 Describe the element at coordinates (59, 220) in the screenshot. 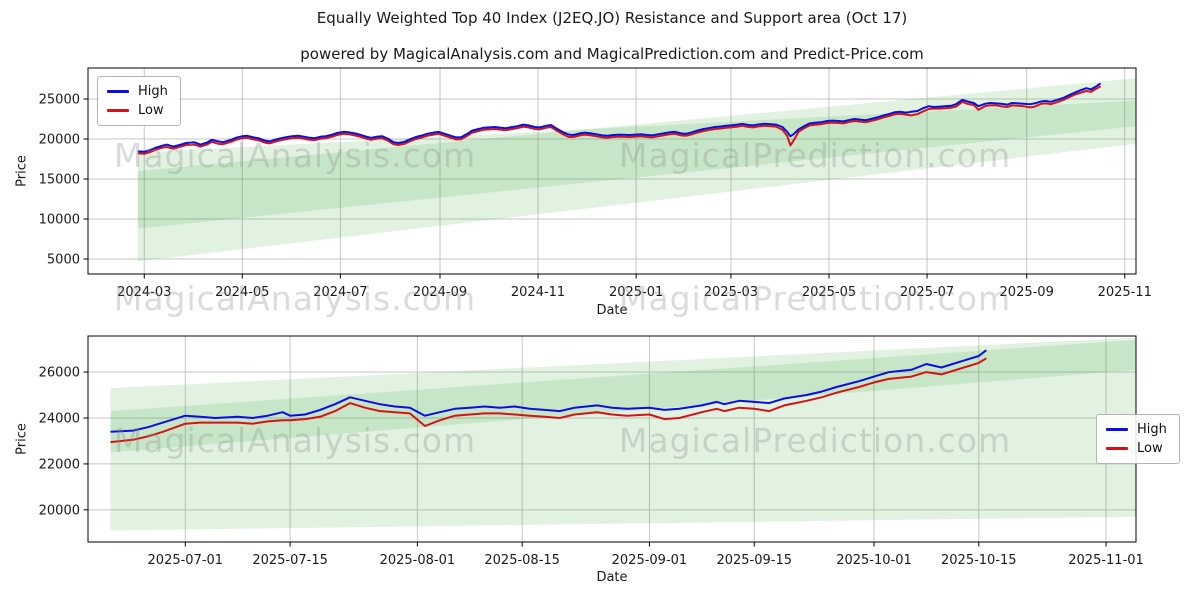

I see `svg-text: 10000` at that location.